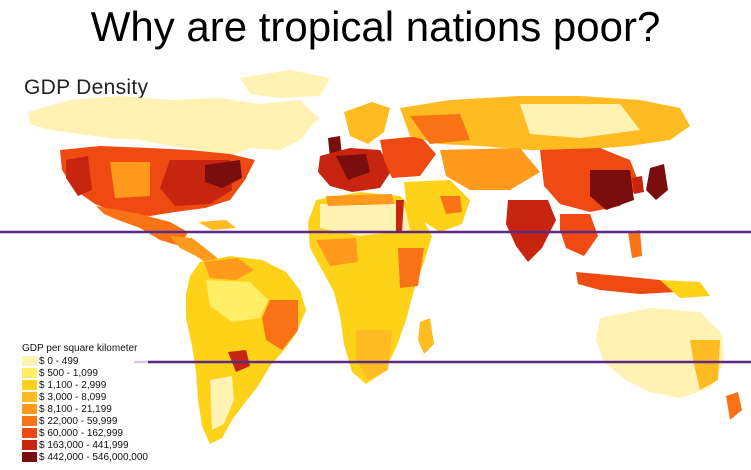 The width and height of the screenshot is (751, 470). Describe the element at coordinates (375, 26) in the screenshot. I see `slide-title: Why are tropical nations poor?` at that location.